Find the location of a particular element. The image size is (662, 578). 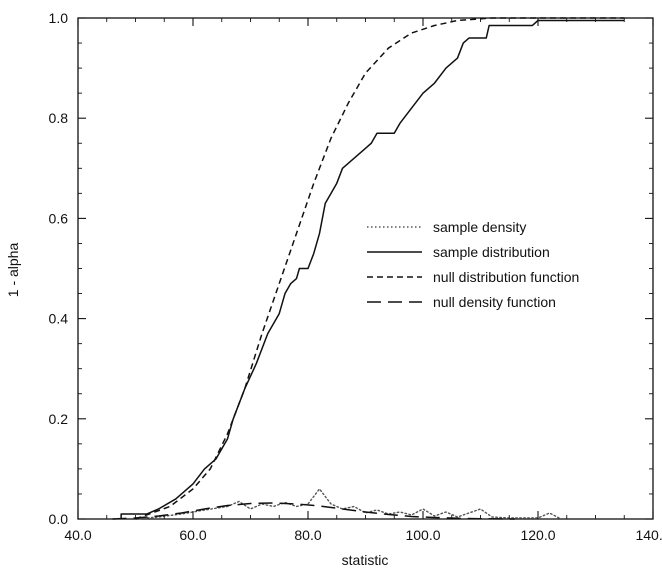

x-tick-label: 80.0 is located at coordinates (307, 535).